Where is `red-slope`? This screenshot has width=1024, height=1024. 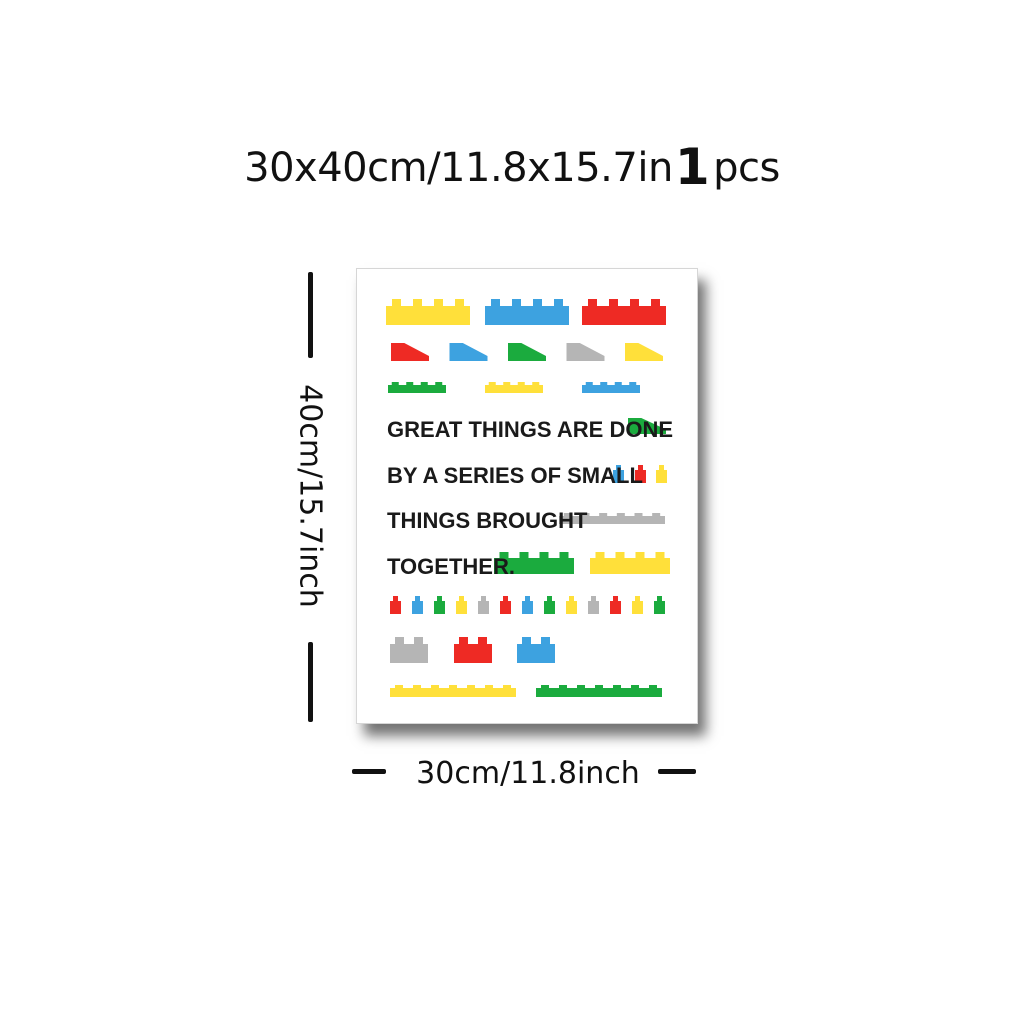
red-slope is located at coordinates (410, 352).